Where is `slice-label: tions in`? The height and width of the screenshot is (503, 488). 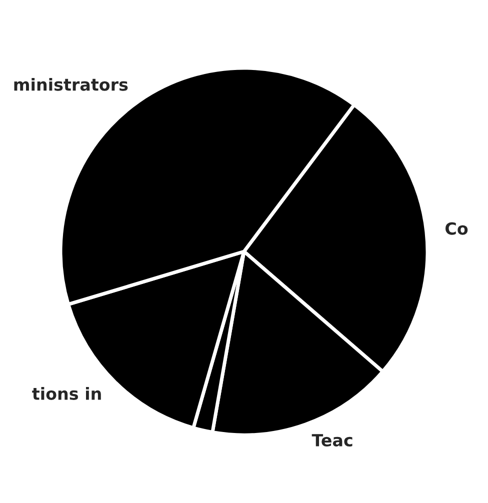 slice-label: tions in is located at coordinates (66, 393).